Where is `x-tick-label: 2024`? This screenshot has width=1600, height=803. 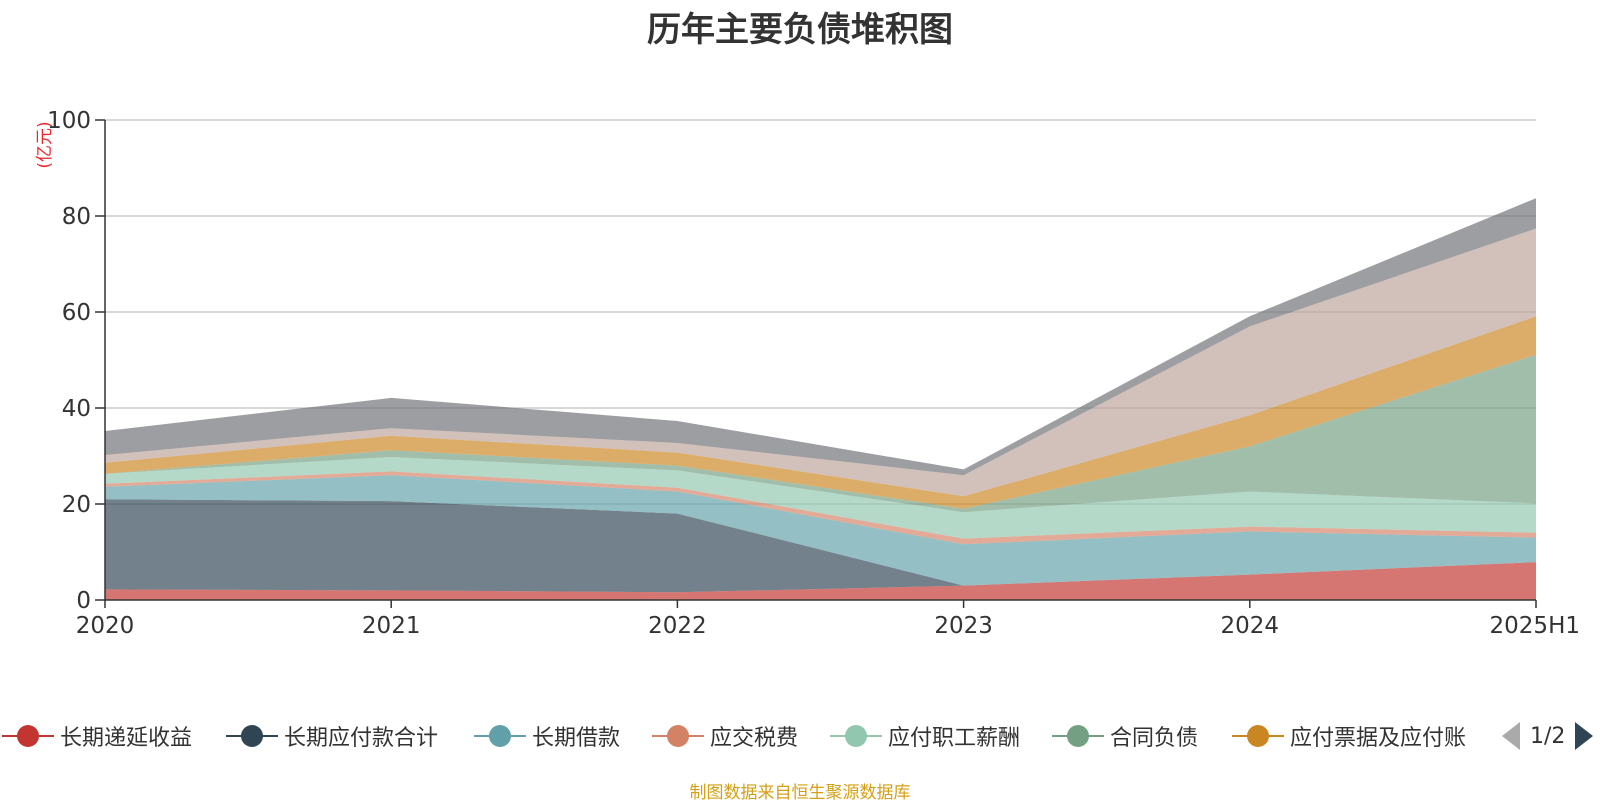
x-tick-label: 2024 is located at coordinates (1250, 626).